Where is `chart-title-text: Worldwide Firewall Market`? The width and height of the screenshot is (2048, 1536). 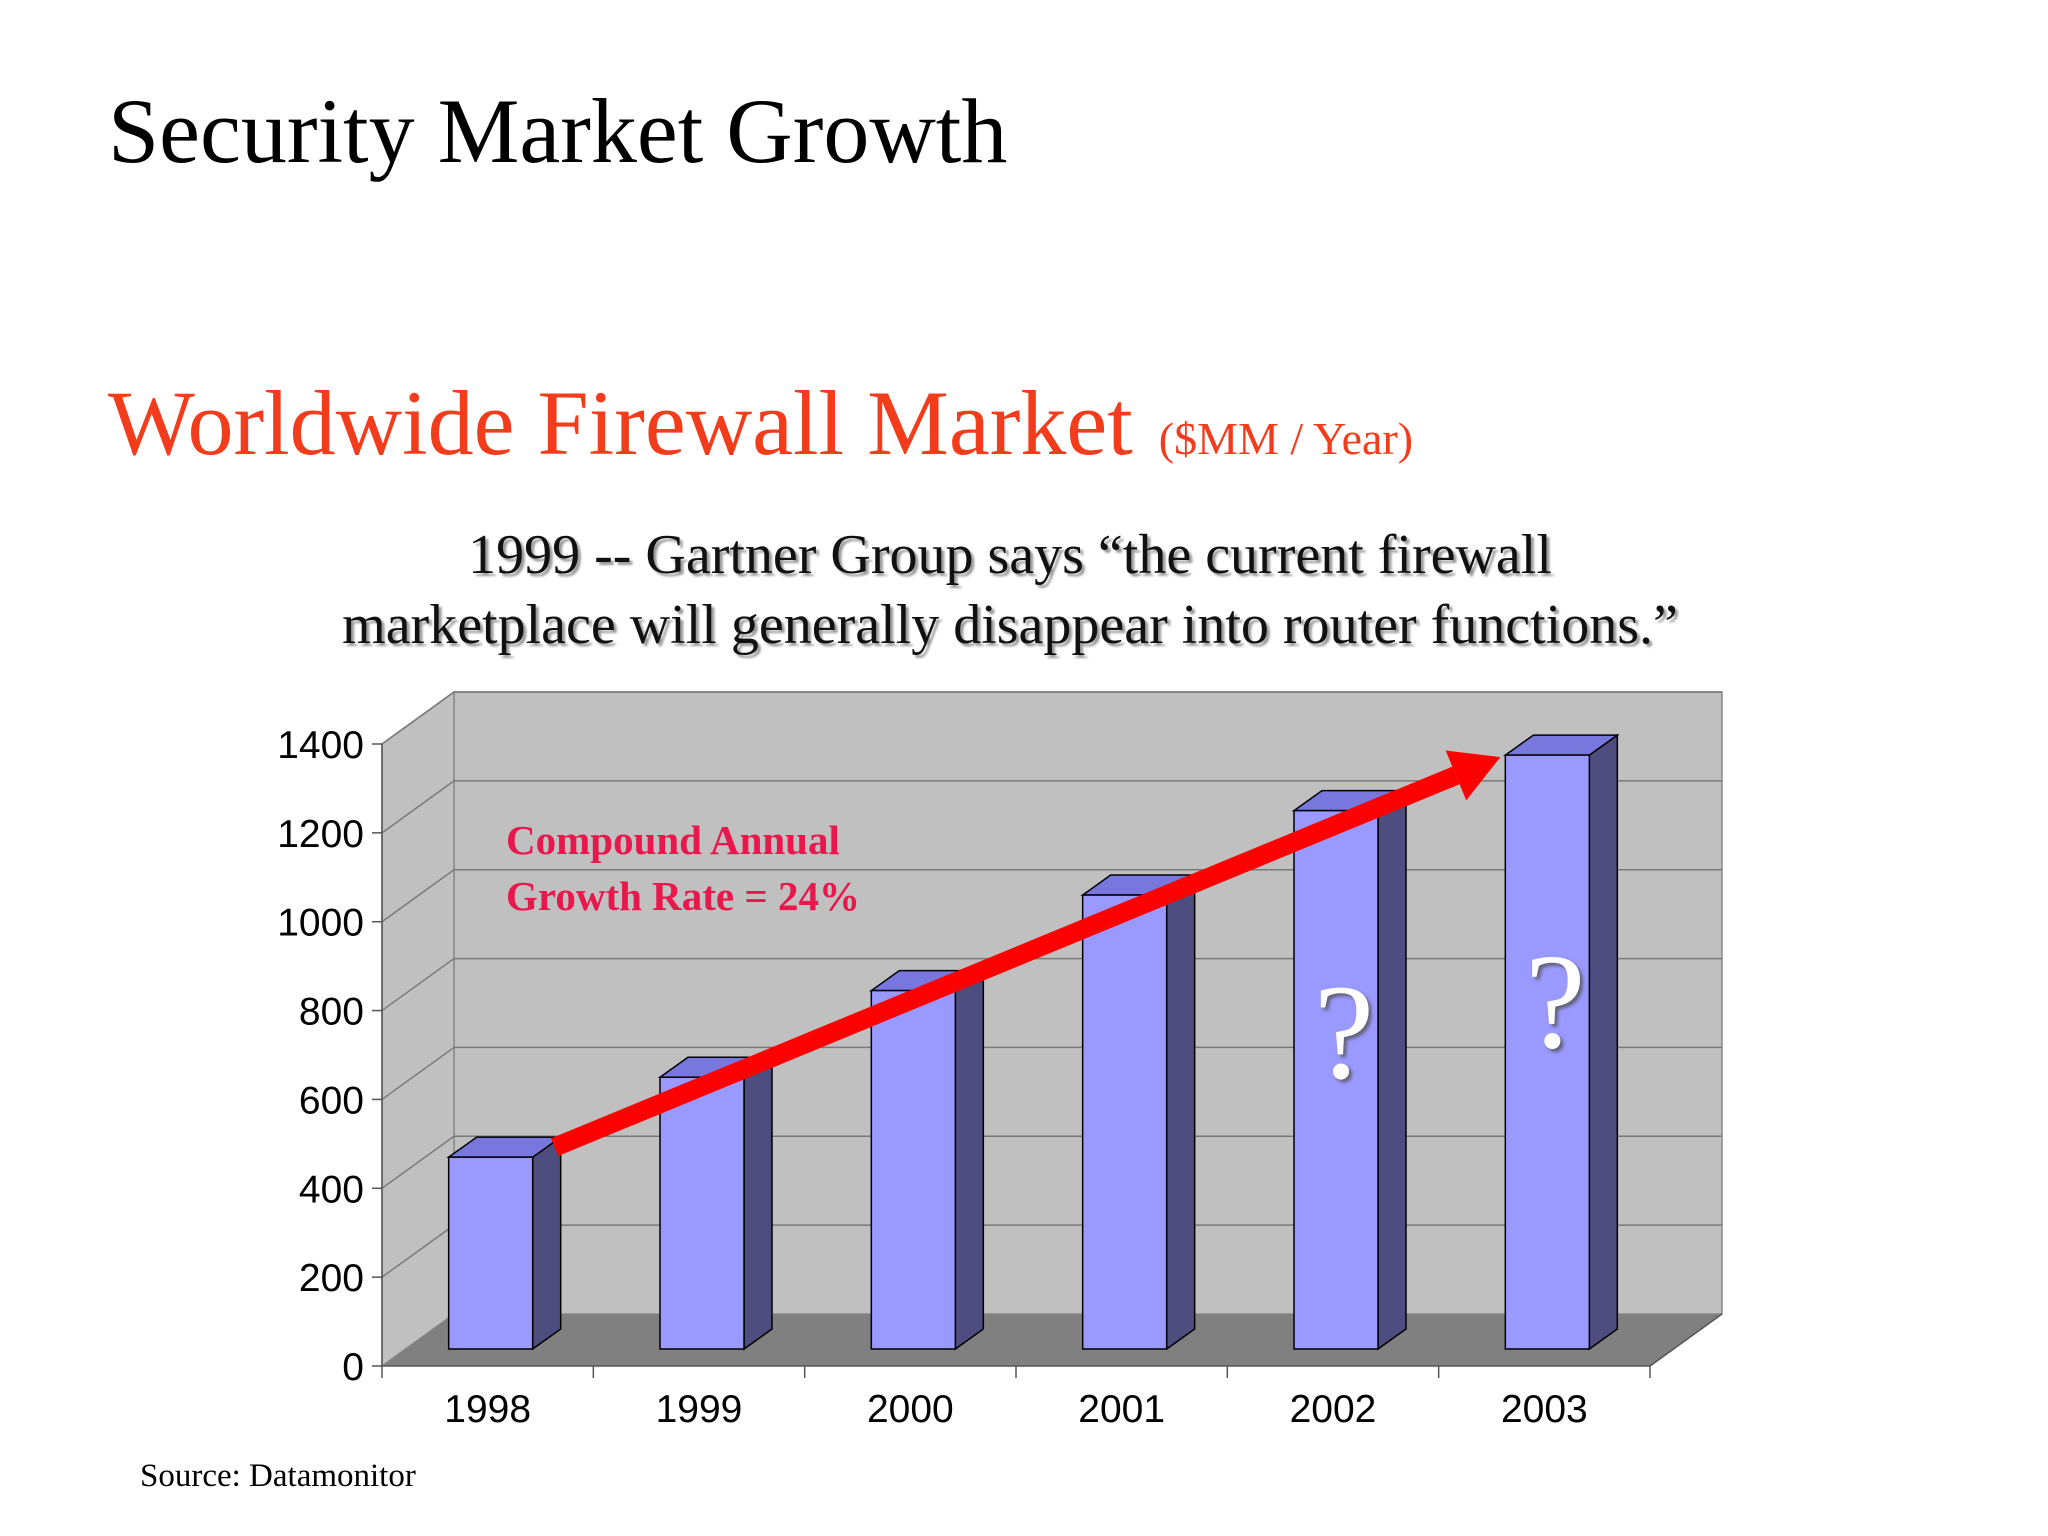 chart-title-text: Worldwide Firewall Market is located at coordinates (620, 423).